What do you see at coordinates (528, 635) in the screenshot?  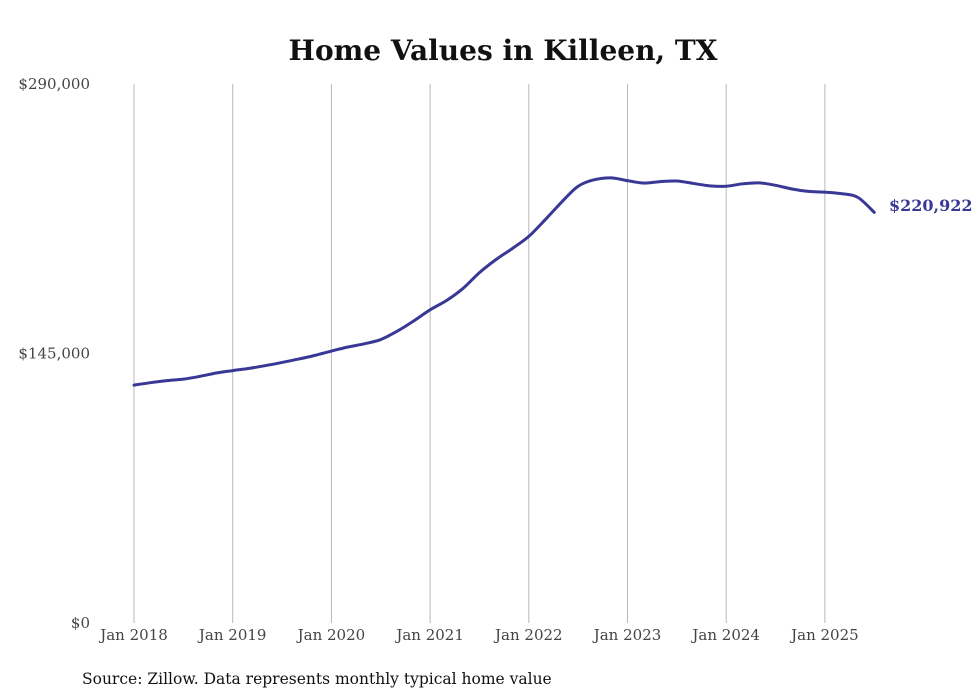 I see `x-tick-label: Jan 2022` at bounding box center [528, 635].